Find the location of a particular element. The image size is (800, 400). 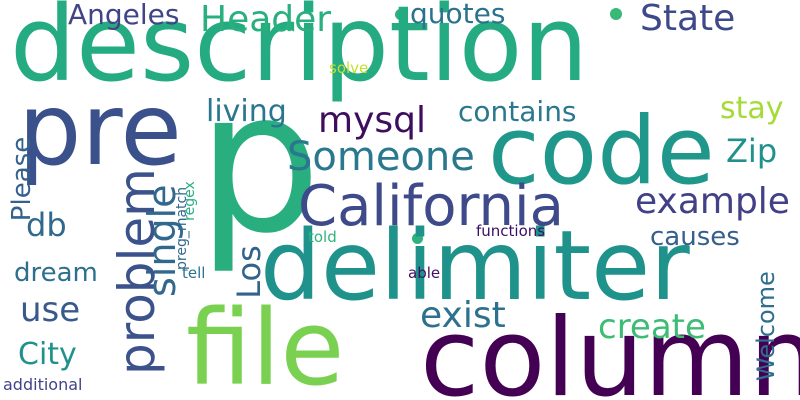

word-california: California is located at coordinates (431, 206).